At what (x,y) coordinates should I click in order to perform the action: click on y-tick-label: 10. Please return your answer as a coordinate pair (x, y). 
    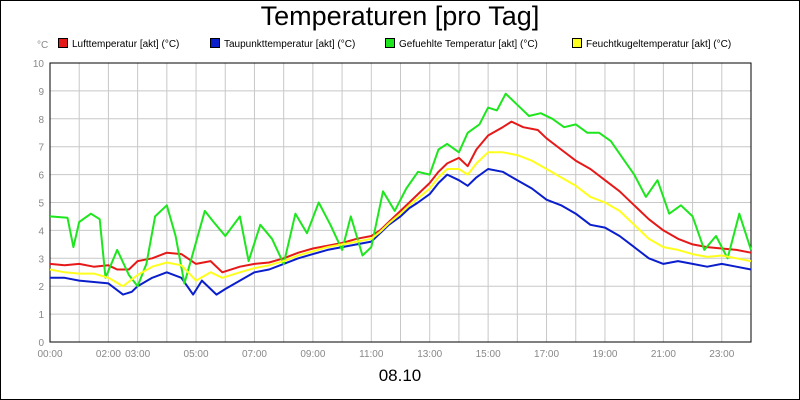
    Looking at the image, I should click on (39, 64).